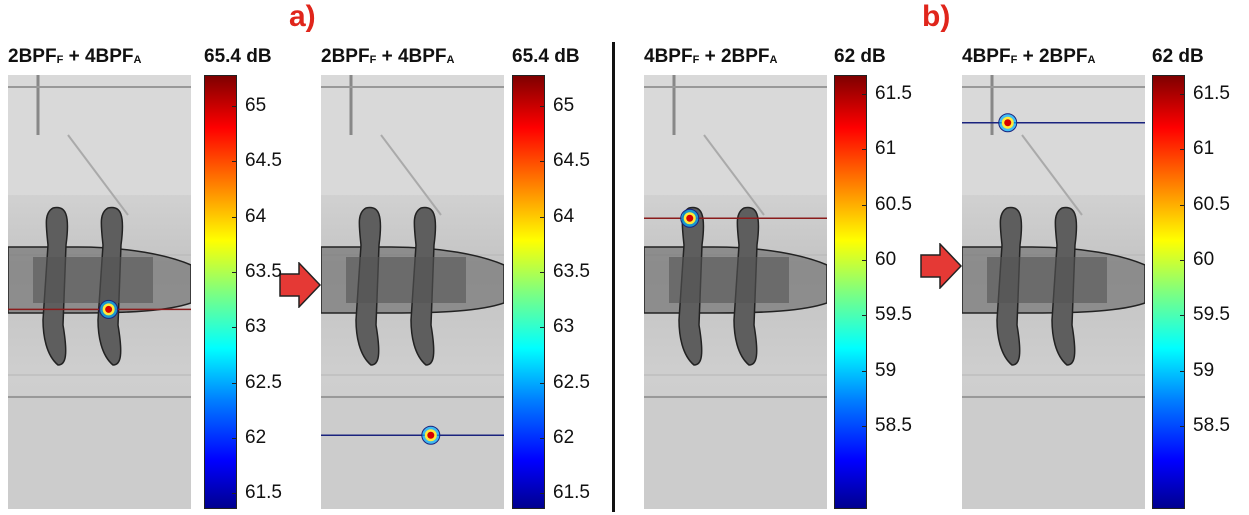 The image size is (1249, 515). I want to click on panel-2-max-value: 65.4 dB, so click(546, 56).